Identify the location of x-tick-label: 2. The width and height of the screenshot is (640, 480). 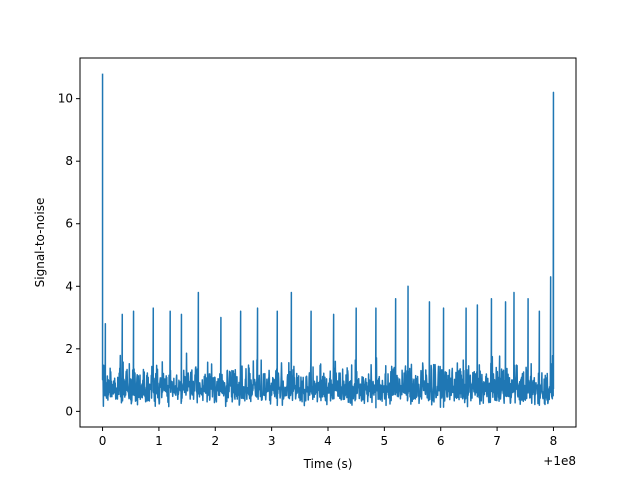
(215, 441).